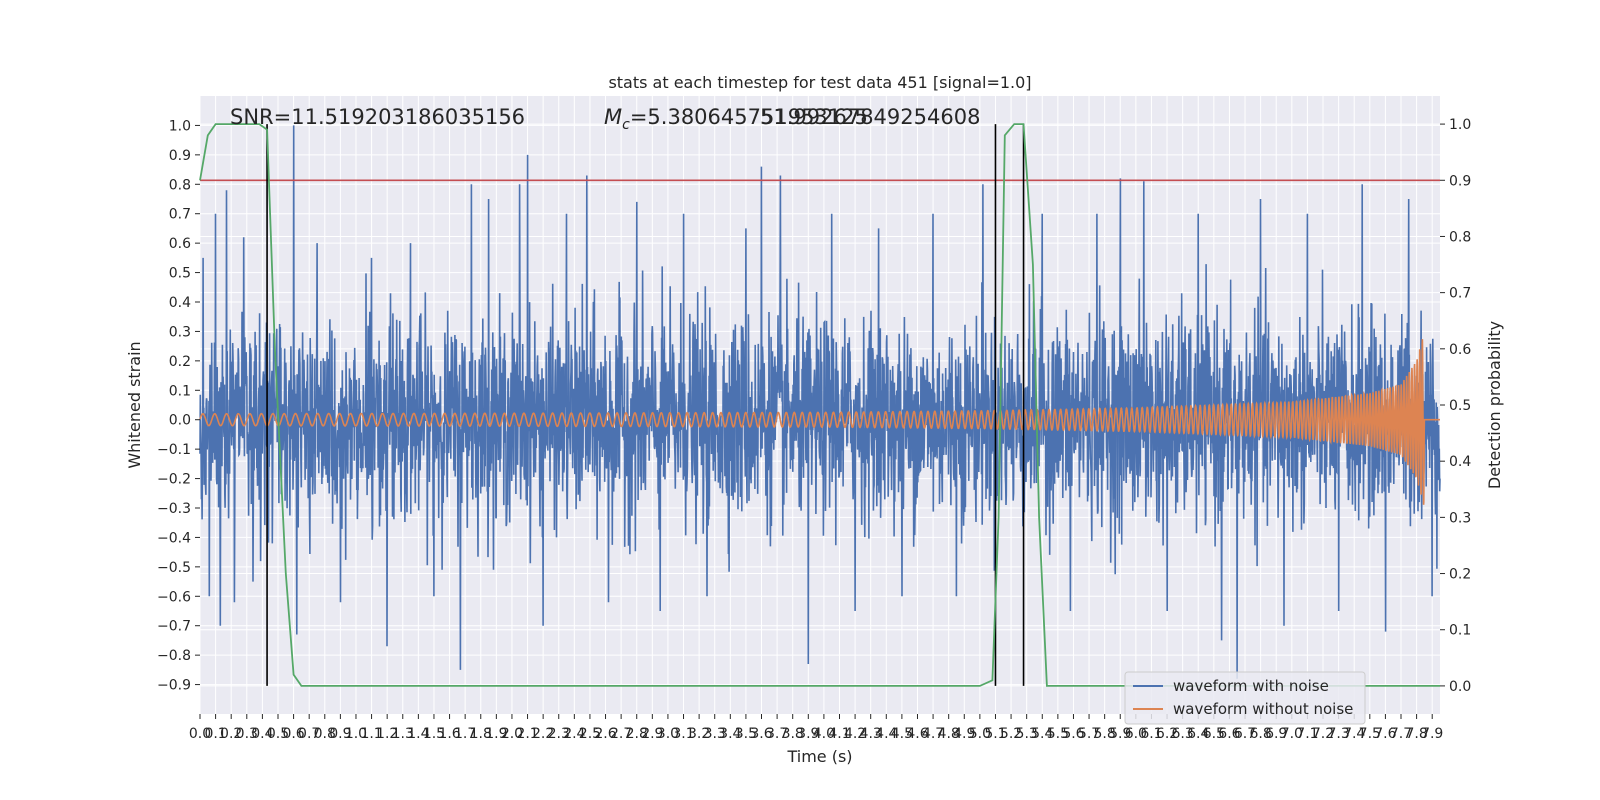 The height and width of the screenshot is (800, 1600). What do you see at coordinates (180, 244) in the screenshot?
I see `y-tick-label-15: 0.6` at bounding box center [180, 244].